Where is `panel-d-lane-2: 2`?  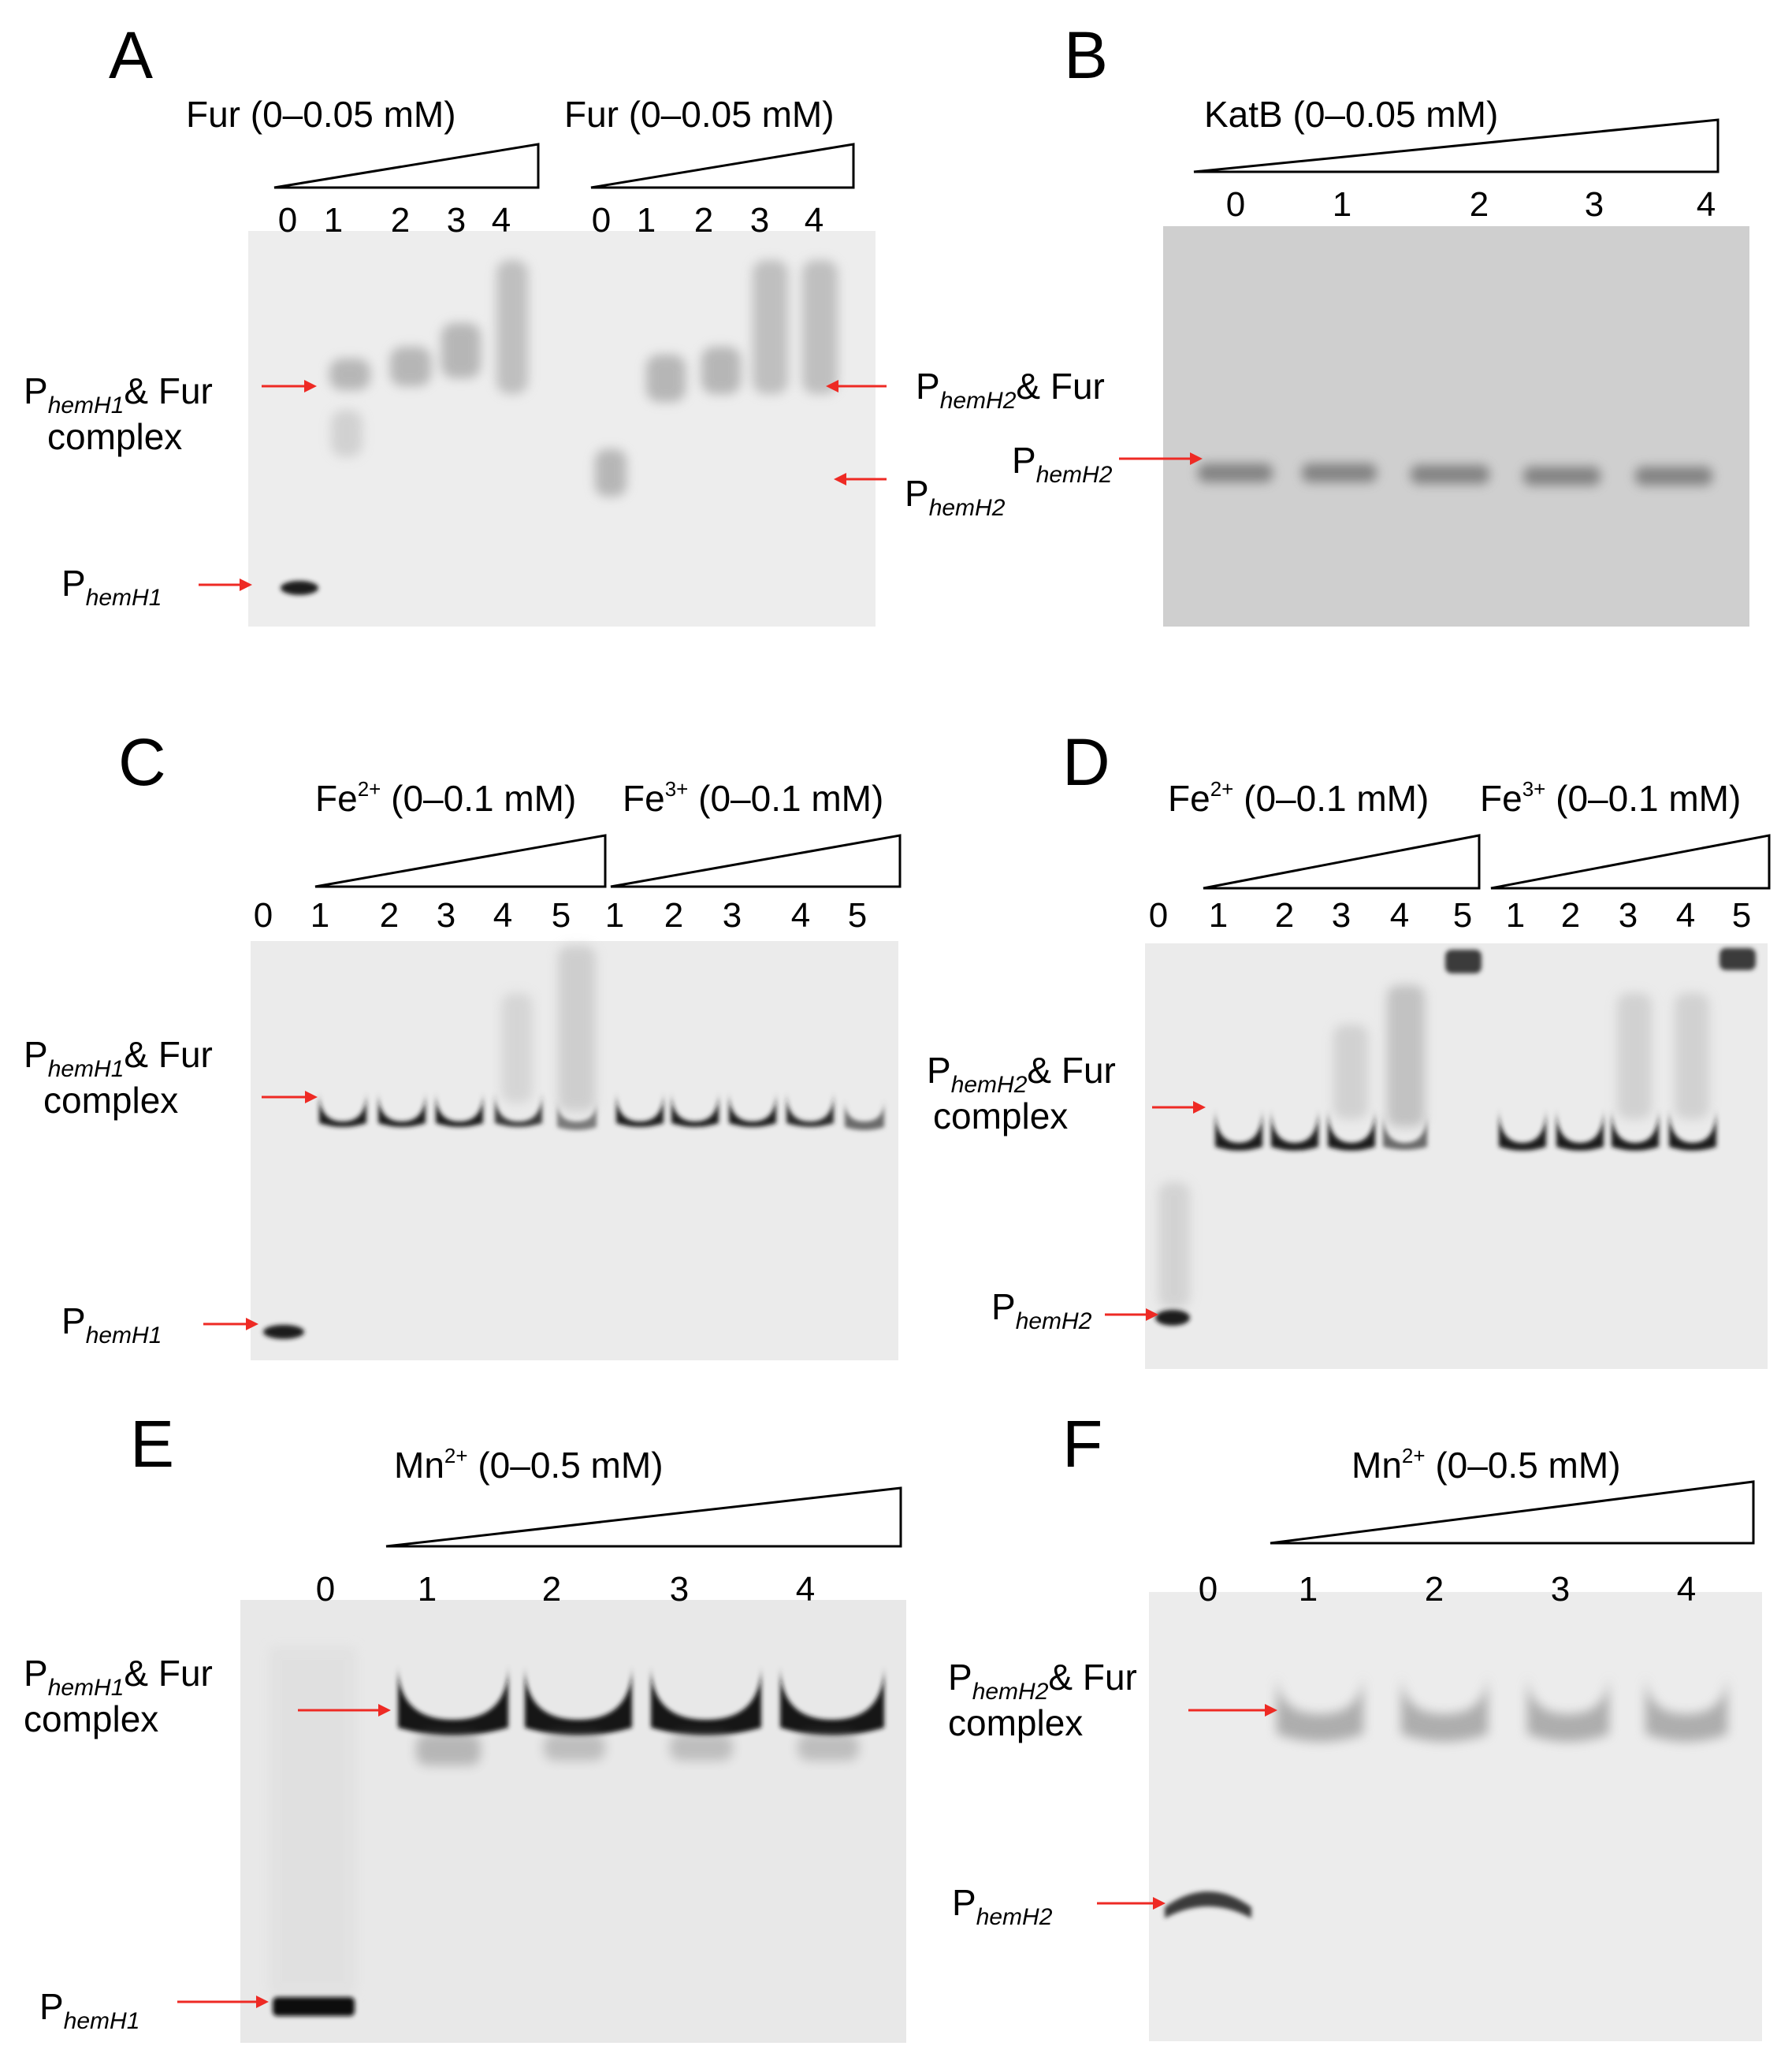
panel-d-lane-2: 2 is located at coordinates (1284, 916).